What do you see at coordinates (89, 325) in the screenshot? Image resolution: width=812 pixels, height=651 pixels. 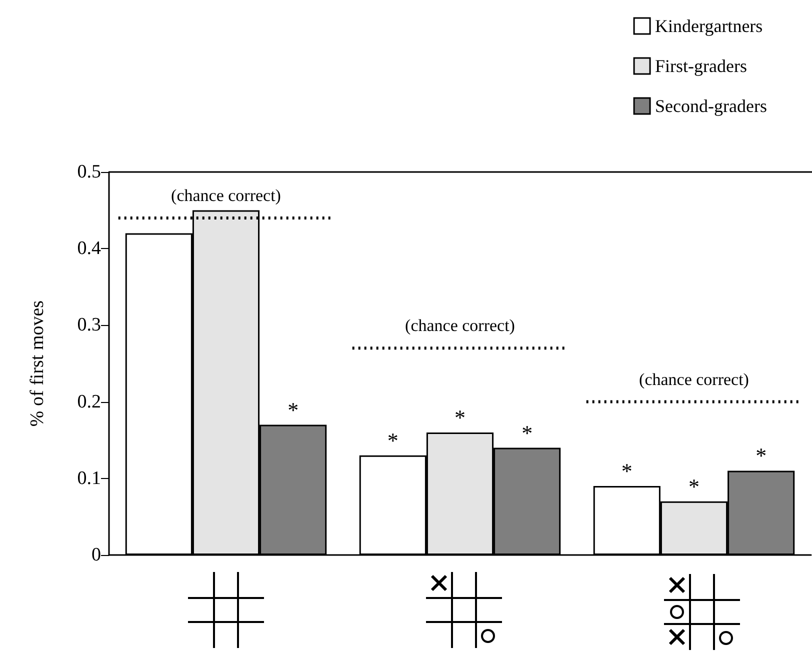 I see `y-tick-label: 0.3` at bounding box center [89, 325].